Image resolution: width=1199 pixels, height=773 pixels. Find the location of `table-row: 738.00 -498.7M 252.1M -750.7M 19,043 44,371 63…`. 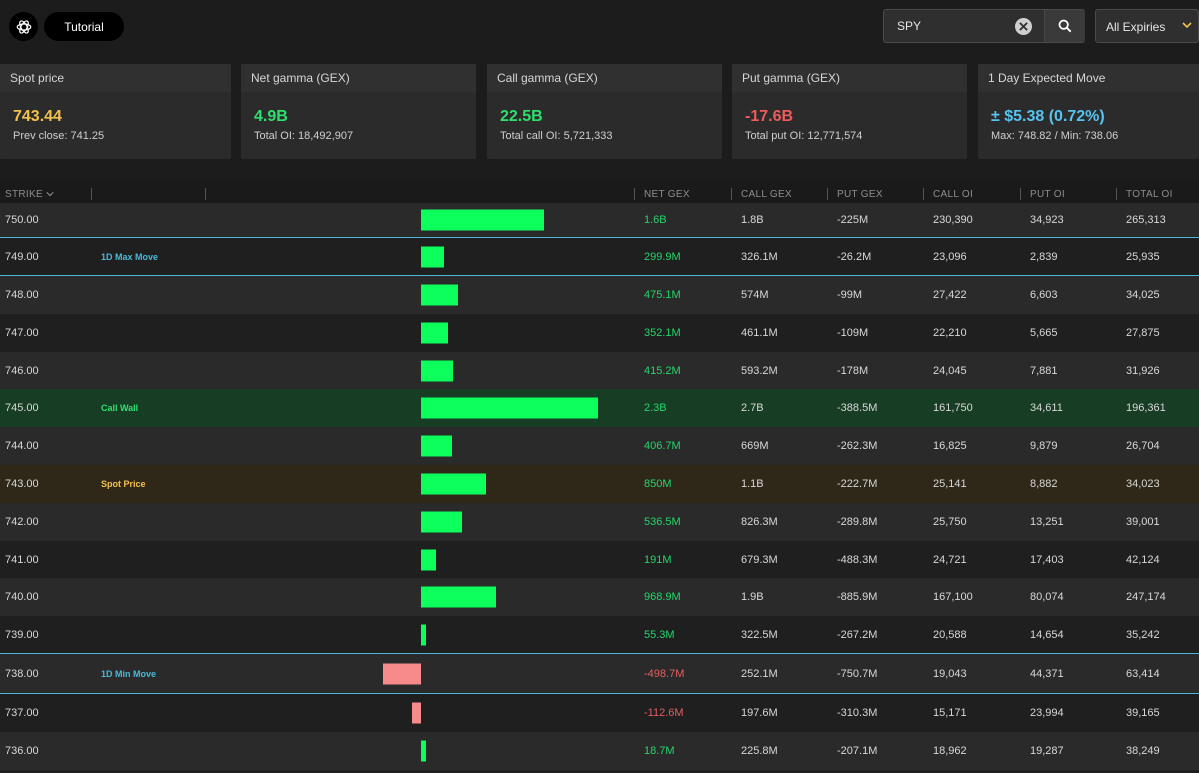

table-row: 738.00 -498.7M 252.1M -750.7M 19,043 44,371 63… is located at coordinates (599, 673).